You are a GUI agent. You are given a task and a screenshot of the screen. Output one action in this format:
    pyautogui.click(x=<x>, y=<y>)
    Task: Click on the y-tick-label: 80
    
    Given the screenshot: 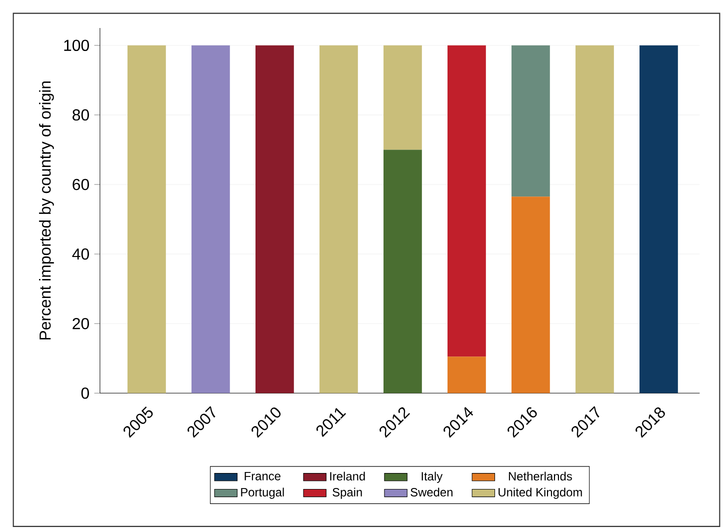 What is the action you would take?
    pyautogui.click(x=80, y=115)
    